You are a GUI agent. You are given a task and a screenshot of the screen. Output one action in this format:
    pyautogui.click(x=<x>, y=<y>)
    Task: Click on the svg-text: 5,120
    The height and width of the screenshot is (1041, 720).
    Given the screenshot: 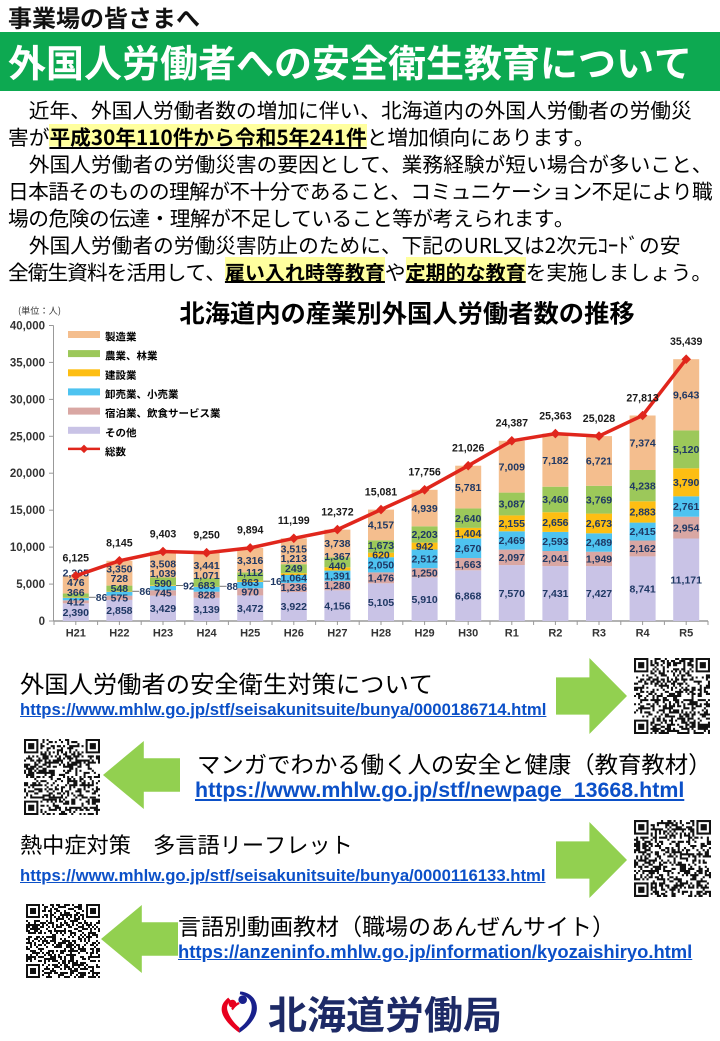 What is the action you would take?
    pyautogui.click(x=686, y=450)
    